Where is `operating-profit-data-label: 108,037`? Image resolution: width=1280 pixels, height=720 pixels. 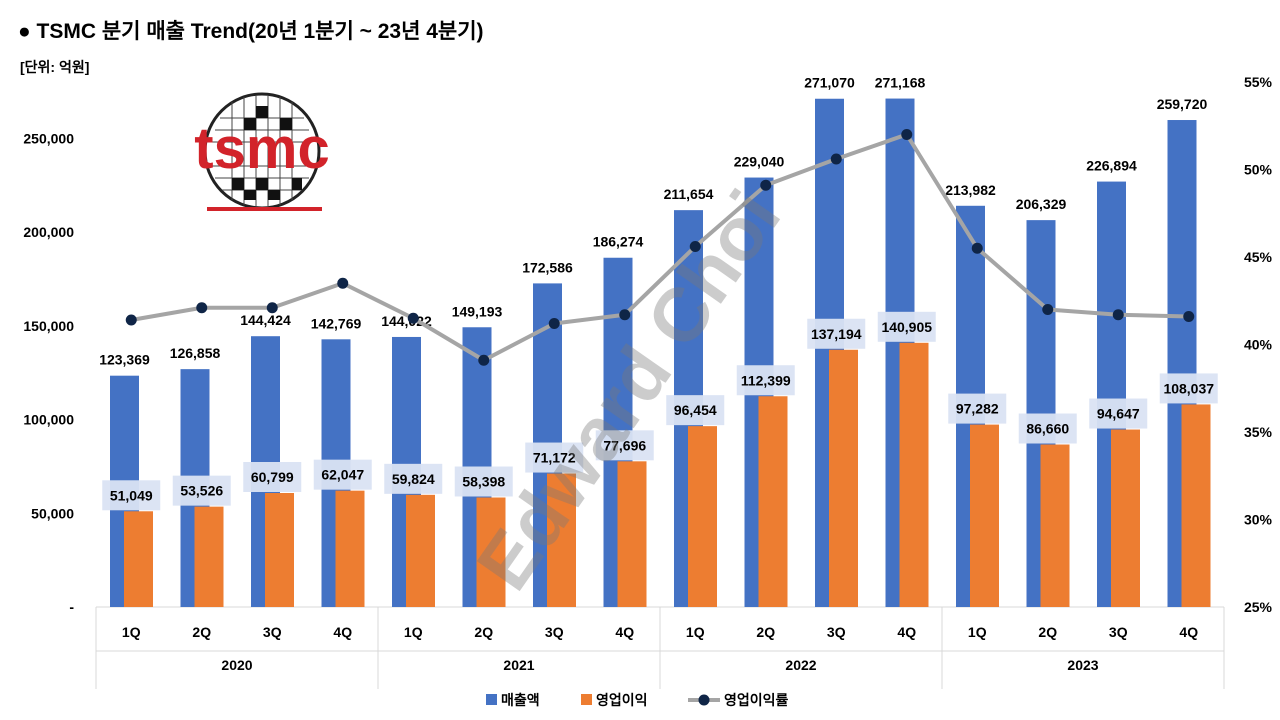 operating-profit-data-label: 108,037 is located at coordinates (1188, 388).